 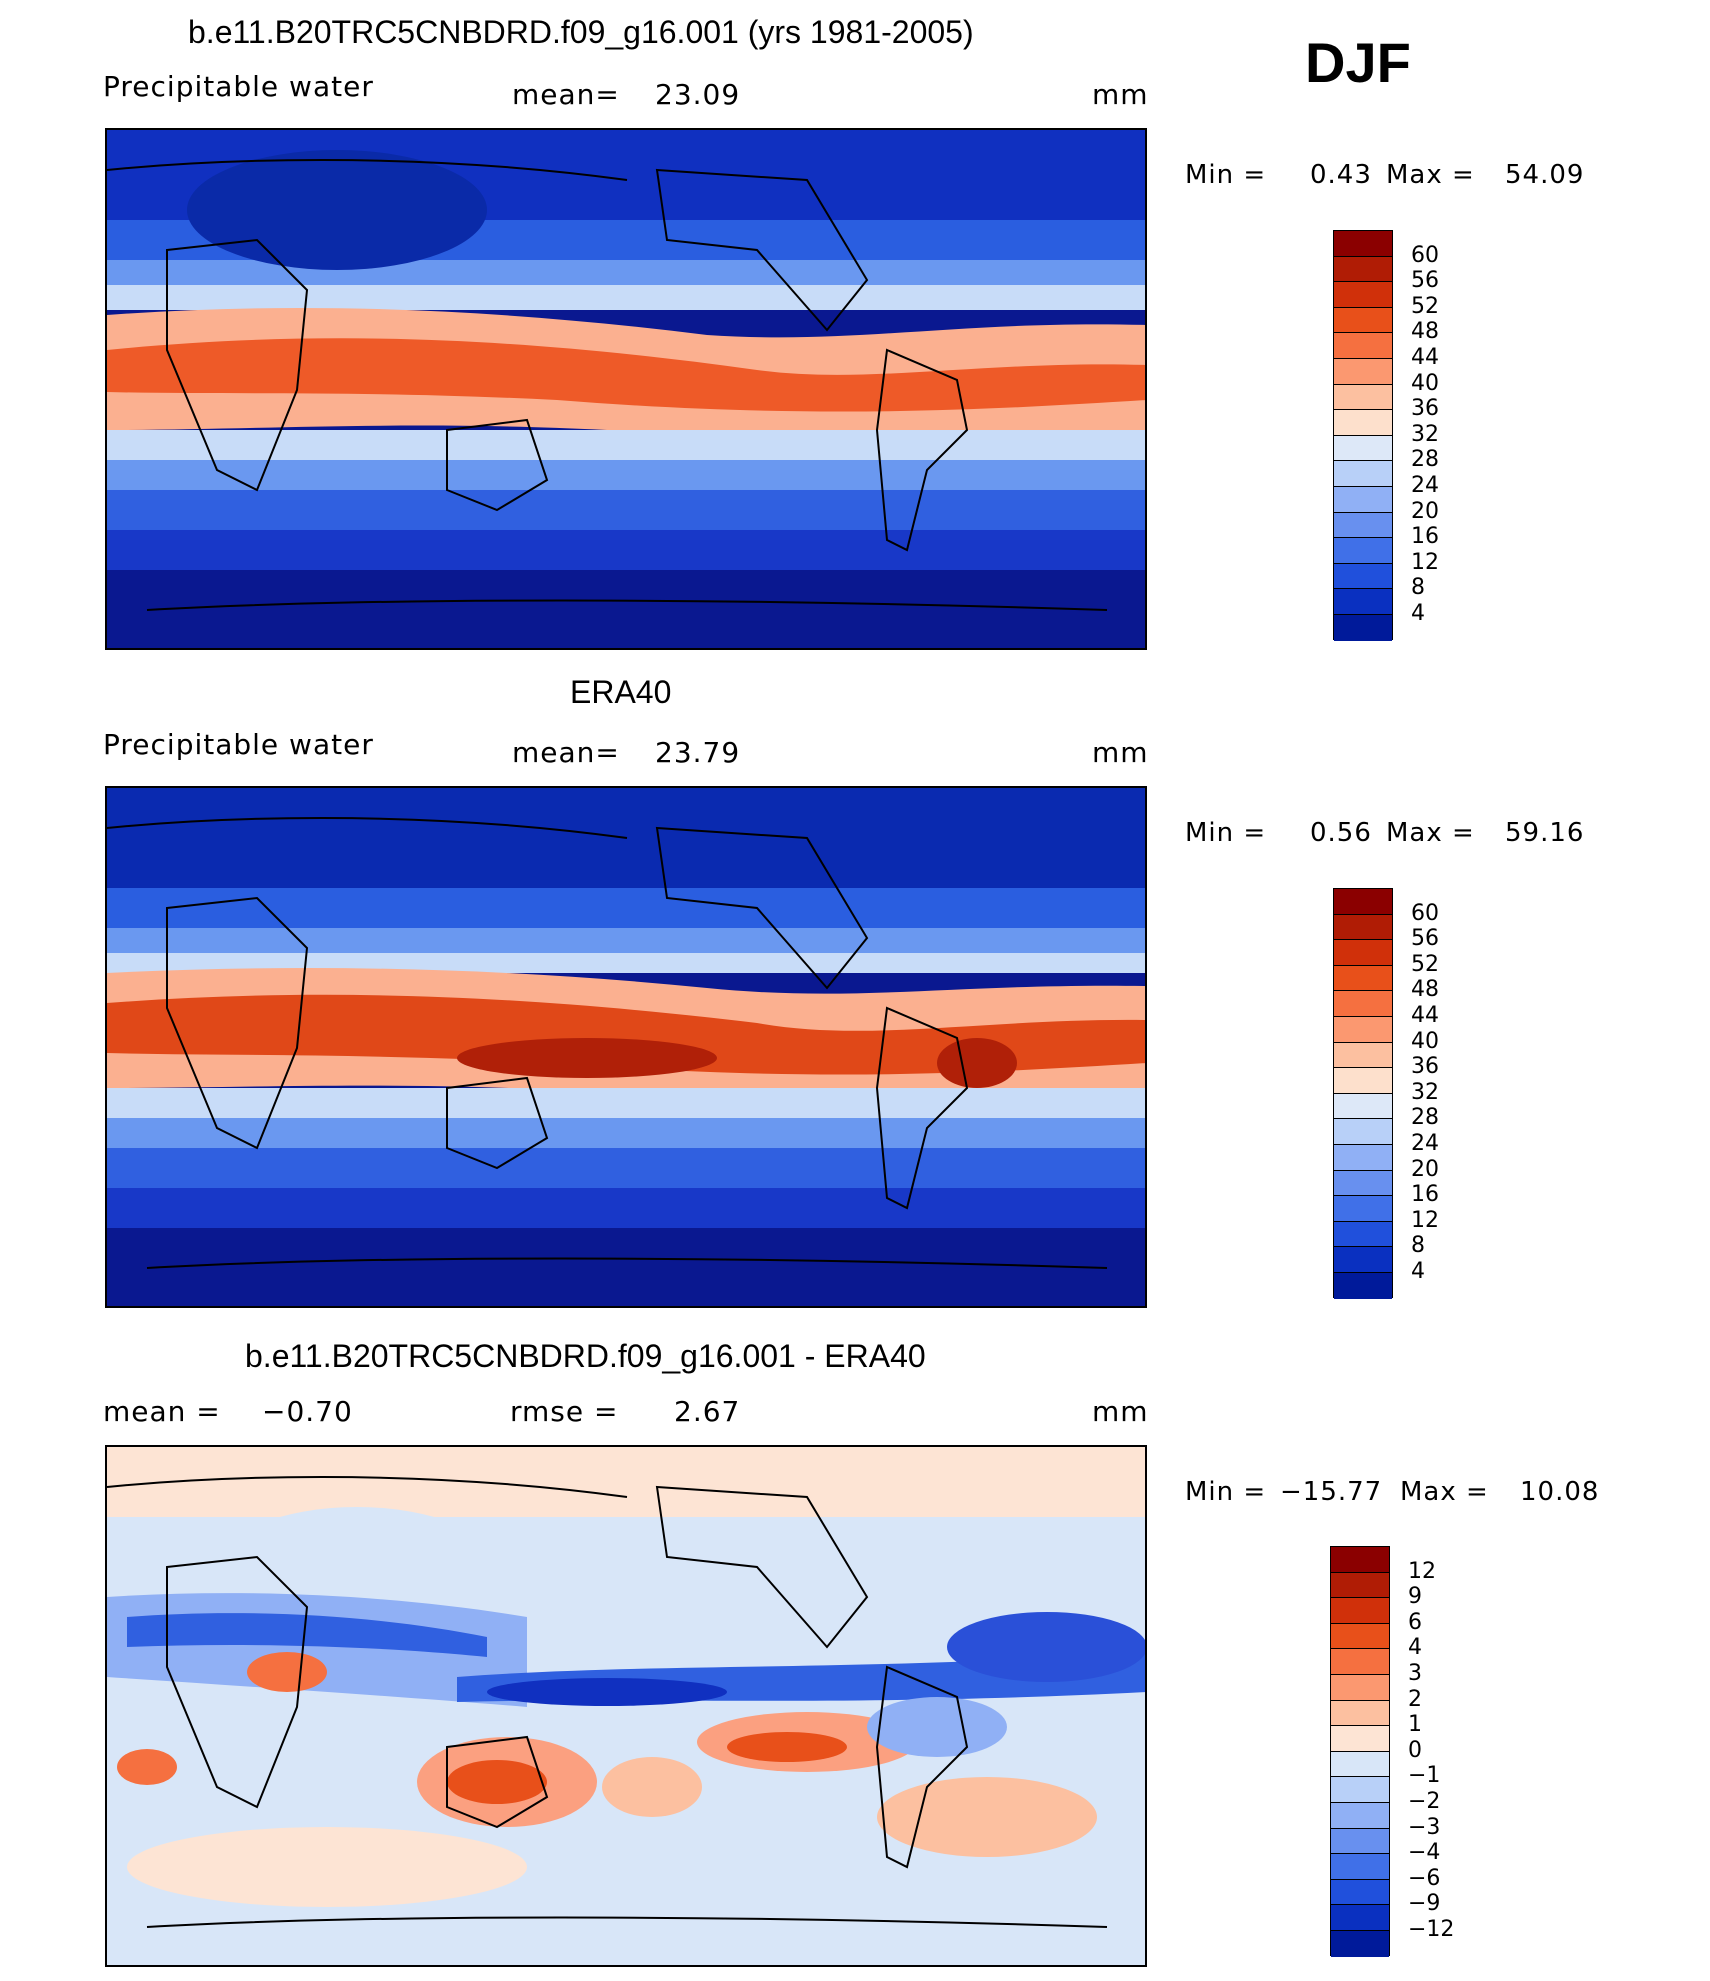 I want to click on panel-1-variable: Precipitable water, so click(x=238, y=86).